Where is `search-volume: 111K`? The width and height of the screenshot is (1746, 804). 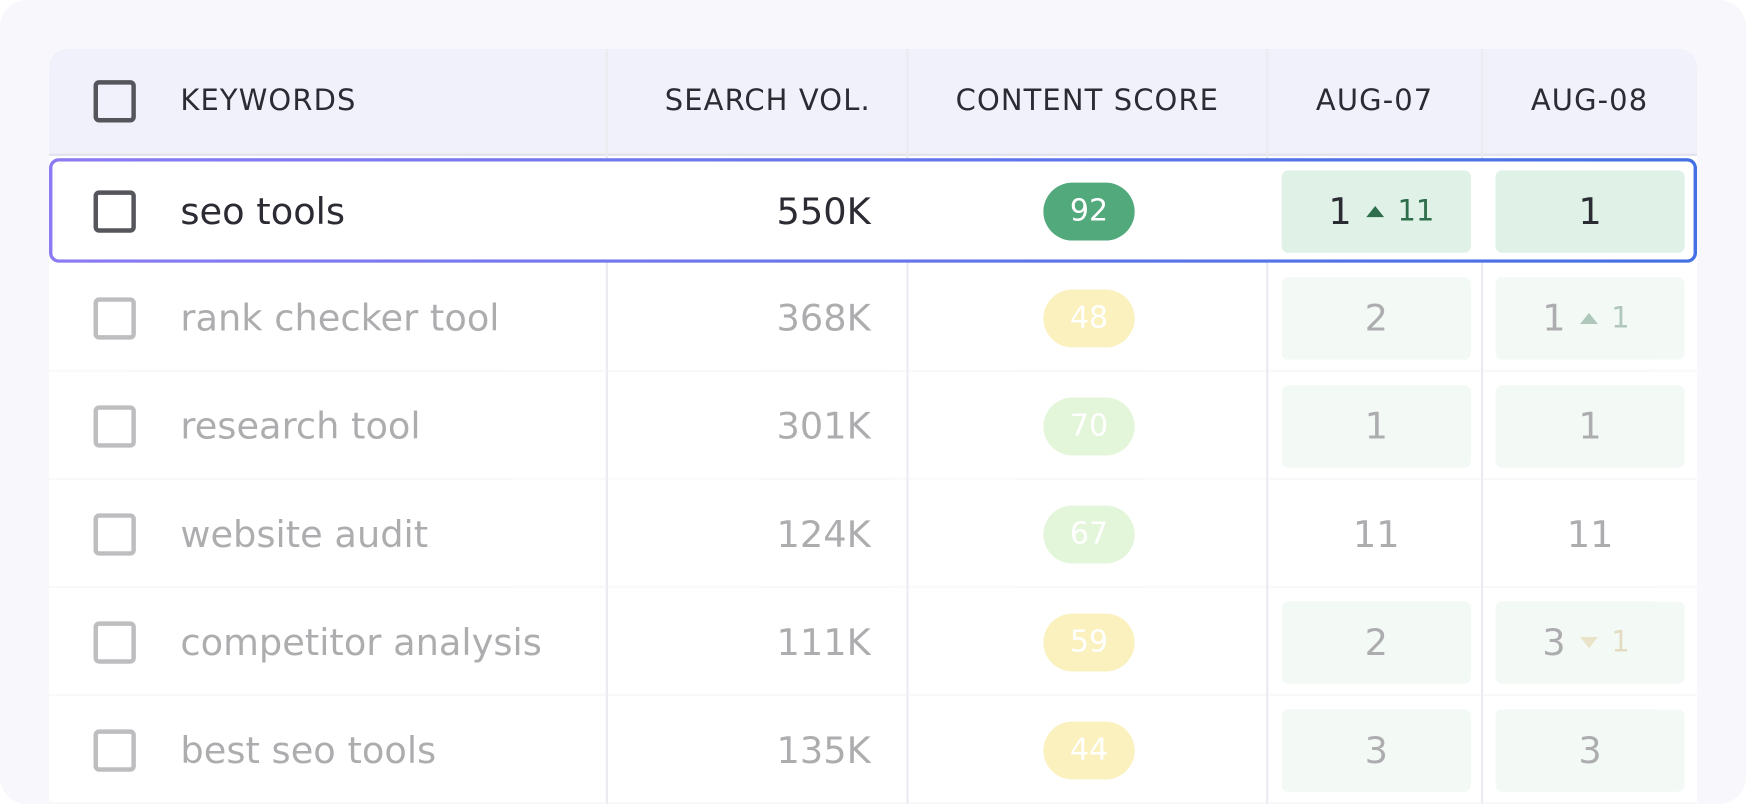 search-volume: 111K is located at coordinates (823, 642).